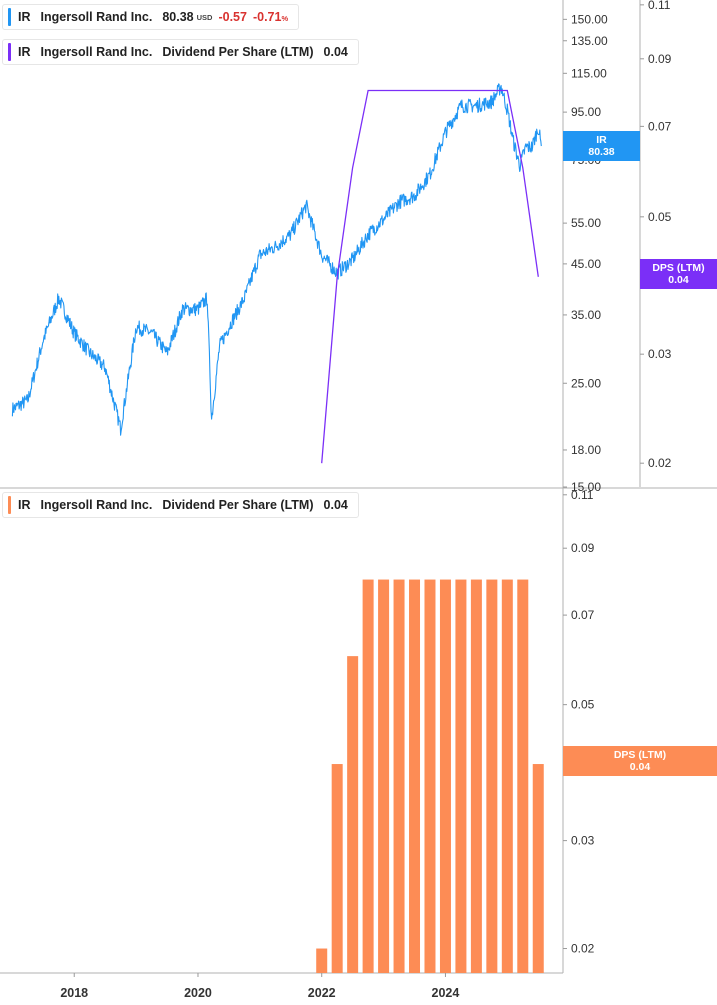  I want to click on price-axis-tick-label: 115.00, so click(589, 73).